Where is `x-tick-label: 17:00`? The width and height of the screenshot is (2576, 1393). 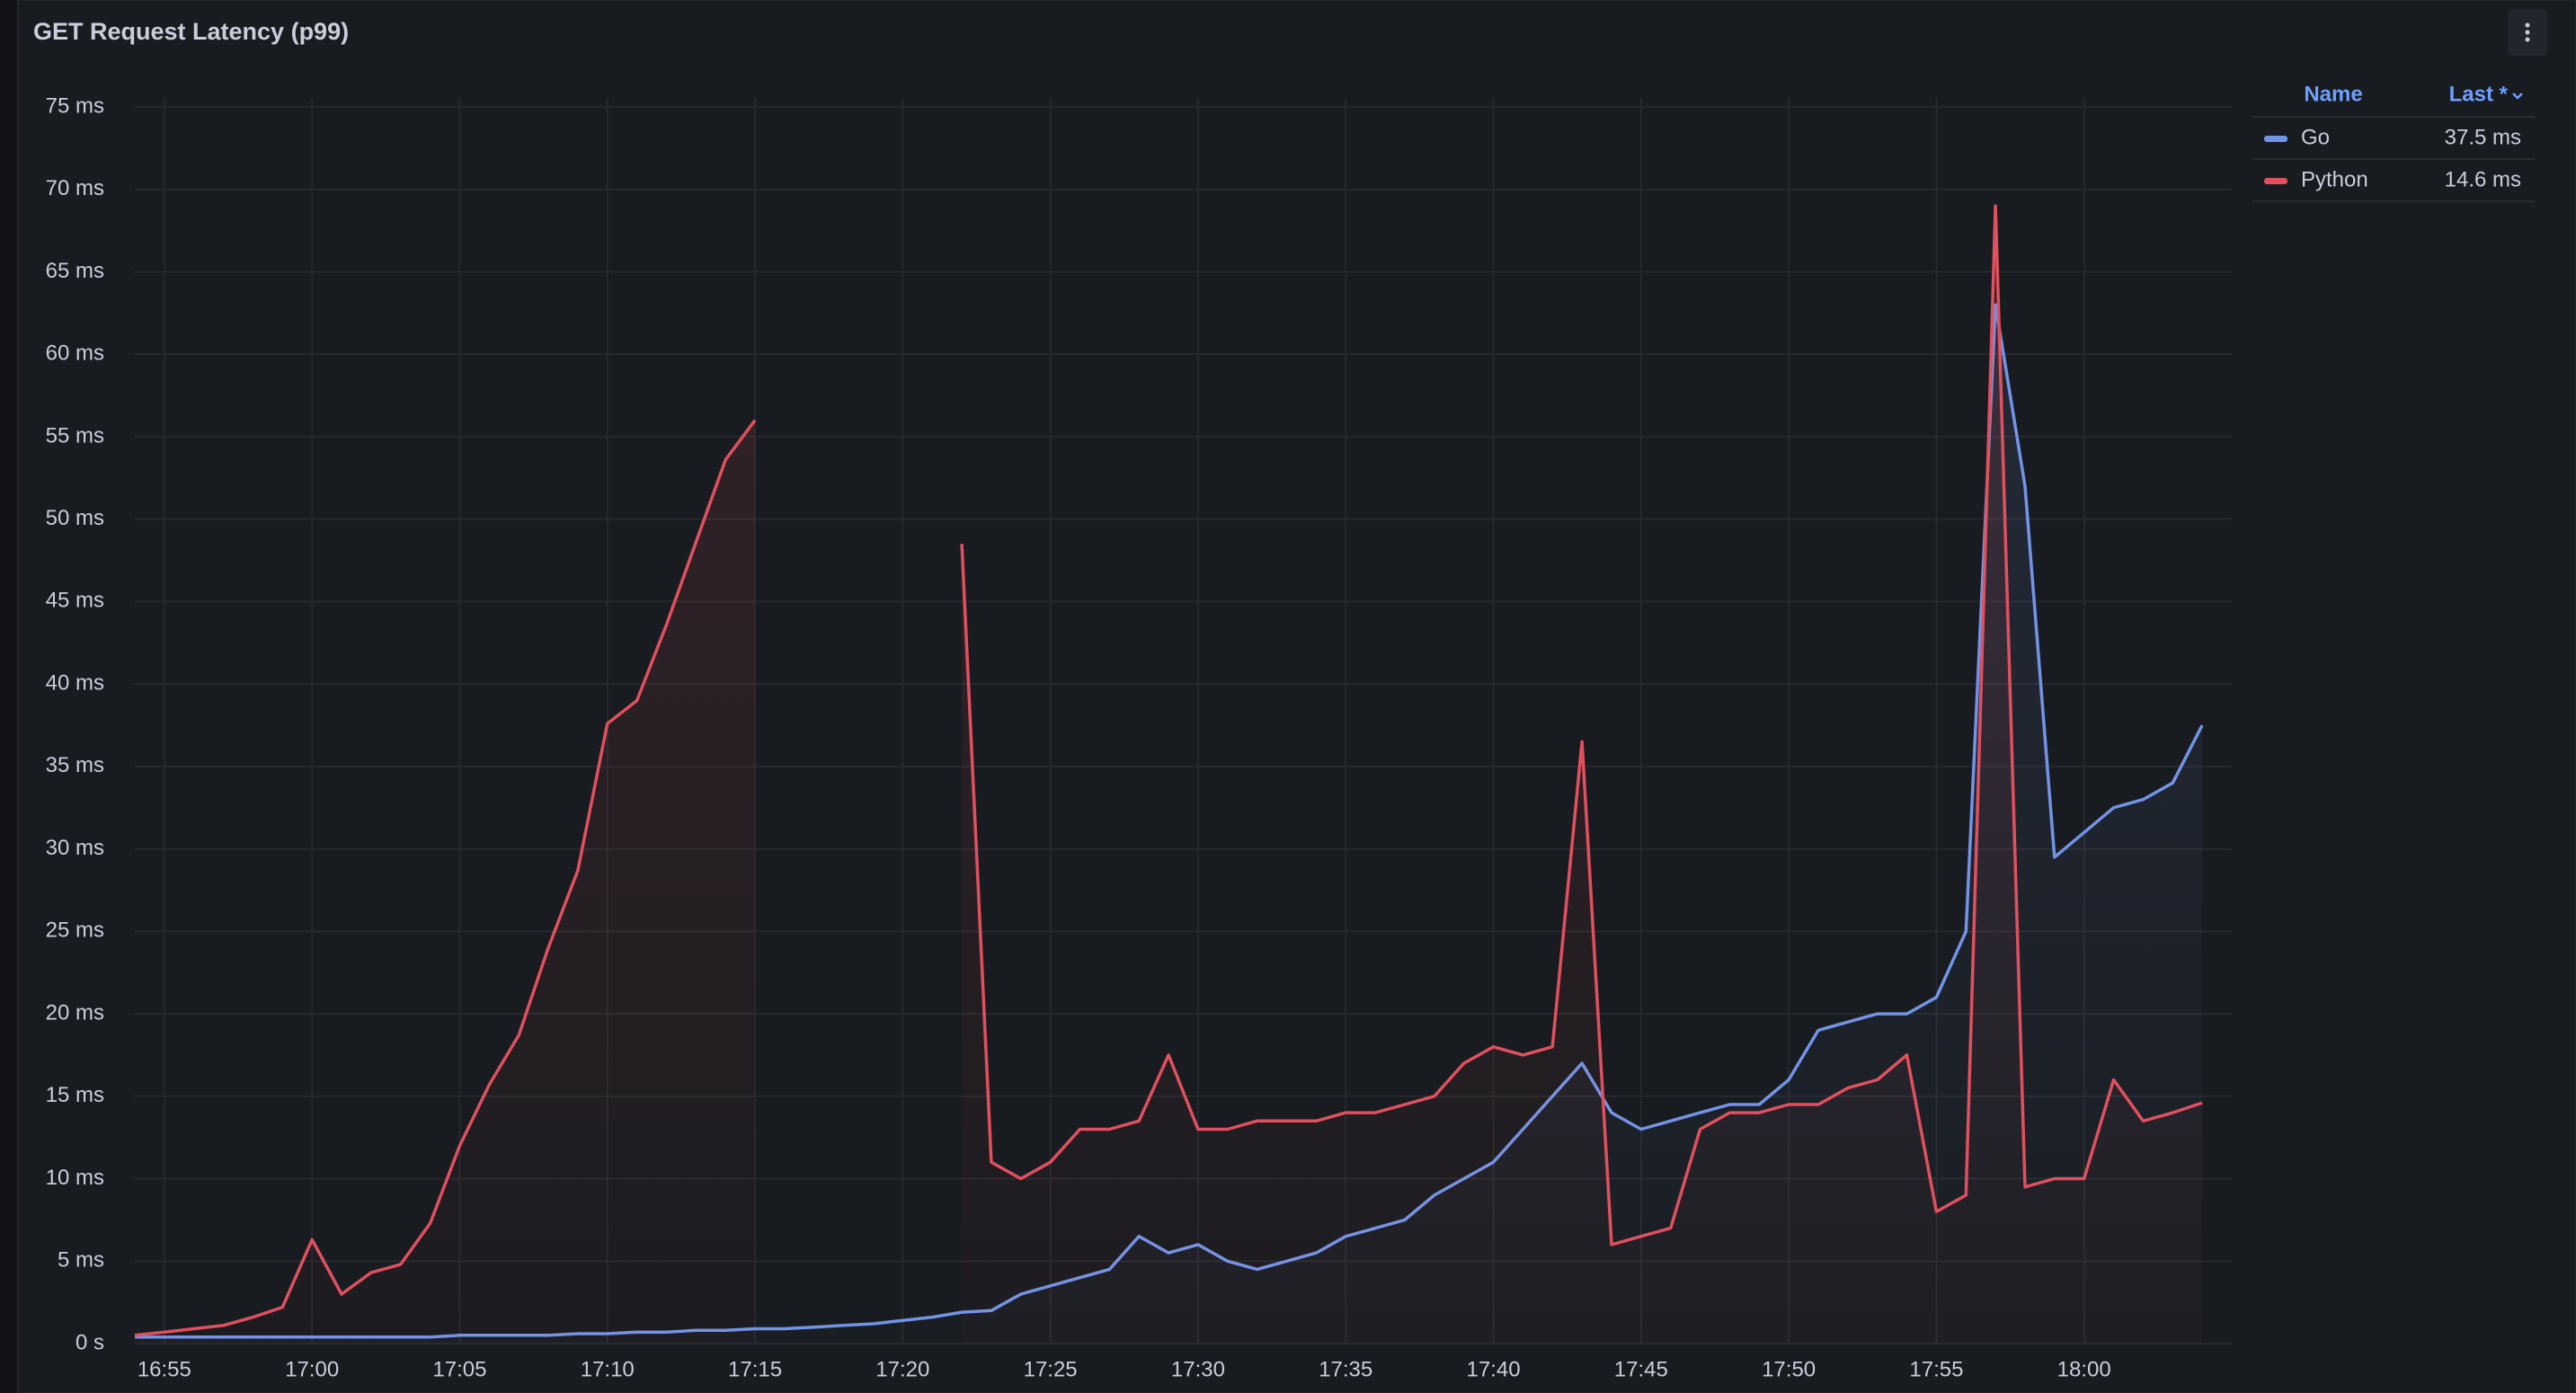
x-tick-label: 17:00 is located at coordinates (312, 1369).